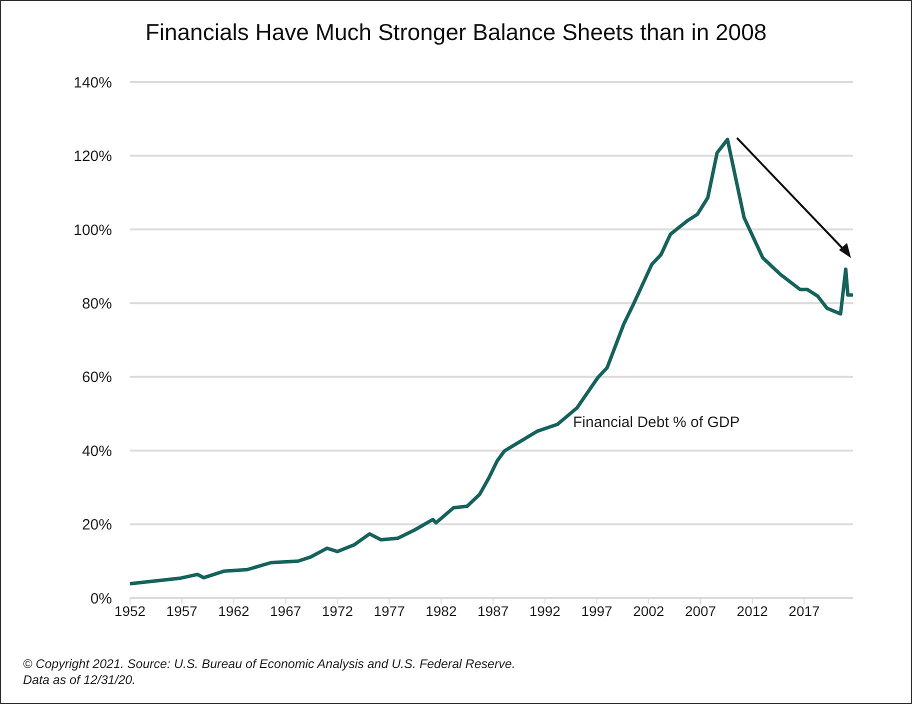  I want to click on y-tick-label: 140%, so click(93, 83).